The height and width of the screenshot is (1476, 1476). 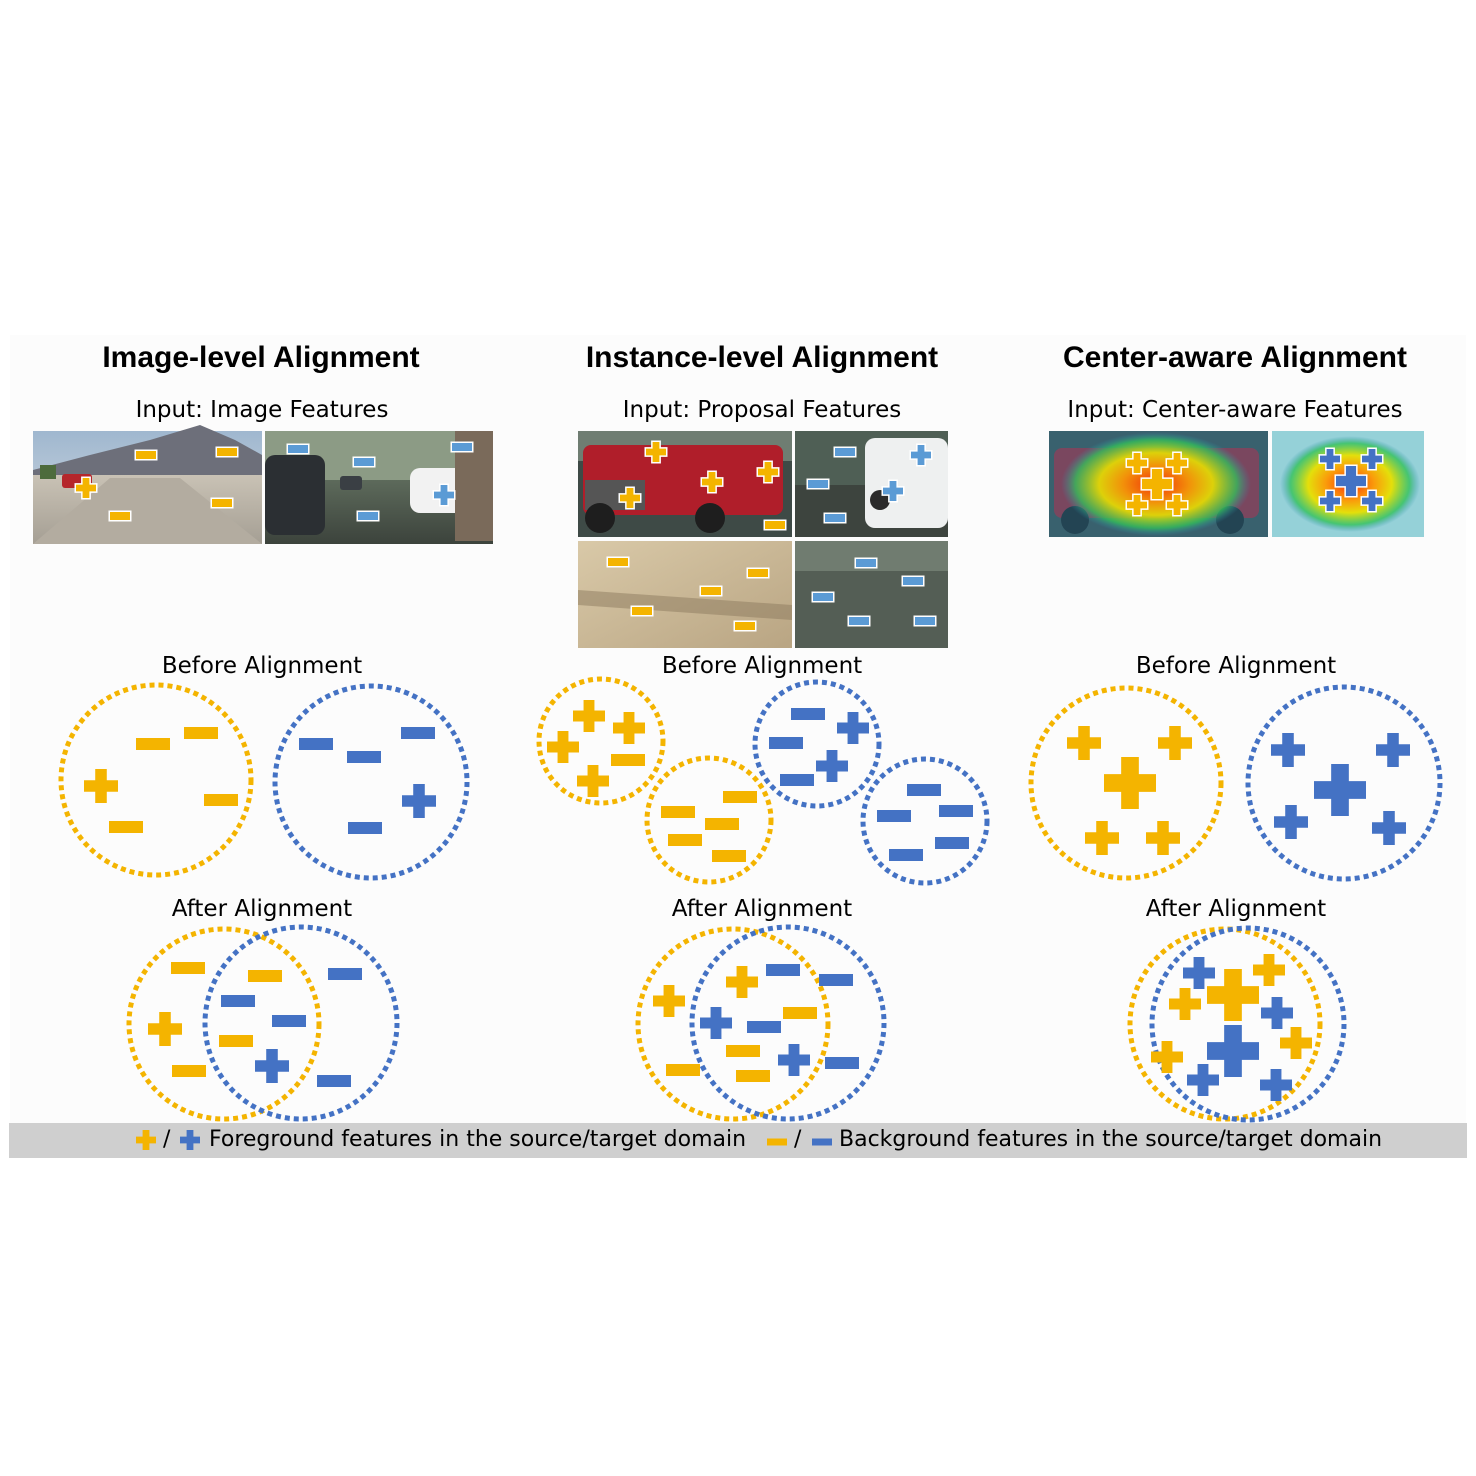 What do you see at coordinates (798, 1139) in the screenshot?
I see `legend-slash-background: /` at bounding box center [798, 1139].